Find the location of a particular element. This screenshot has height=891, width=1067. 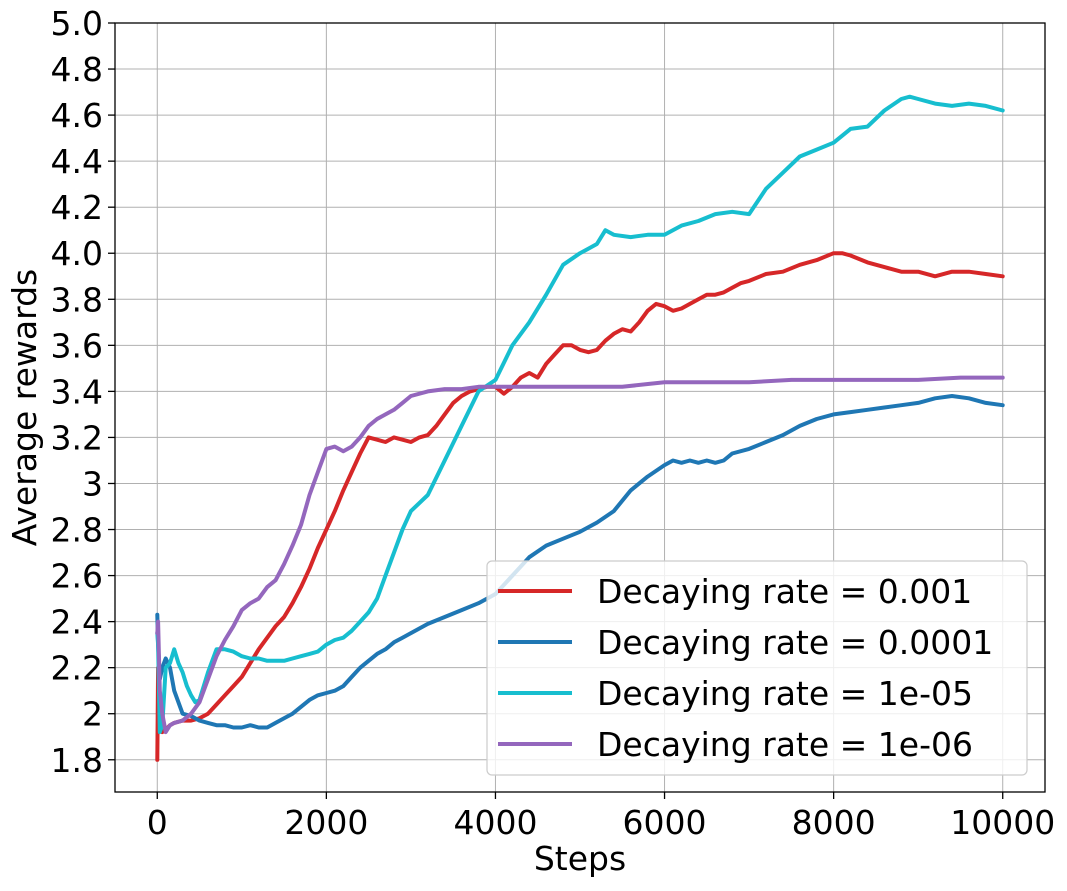

legend-label-3: Decaying rate = 1e-06 is located at coordinates (785, 744).